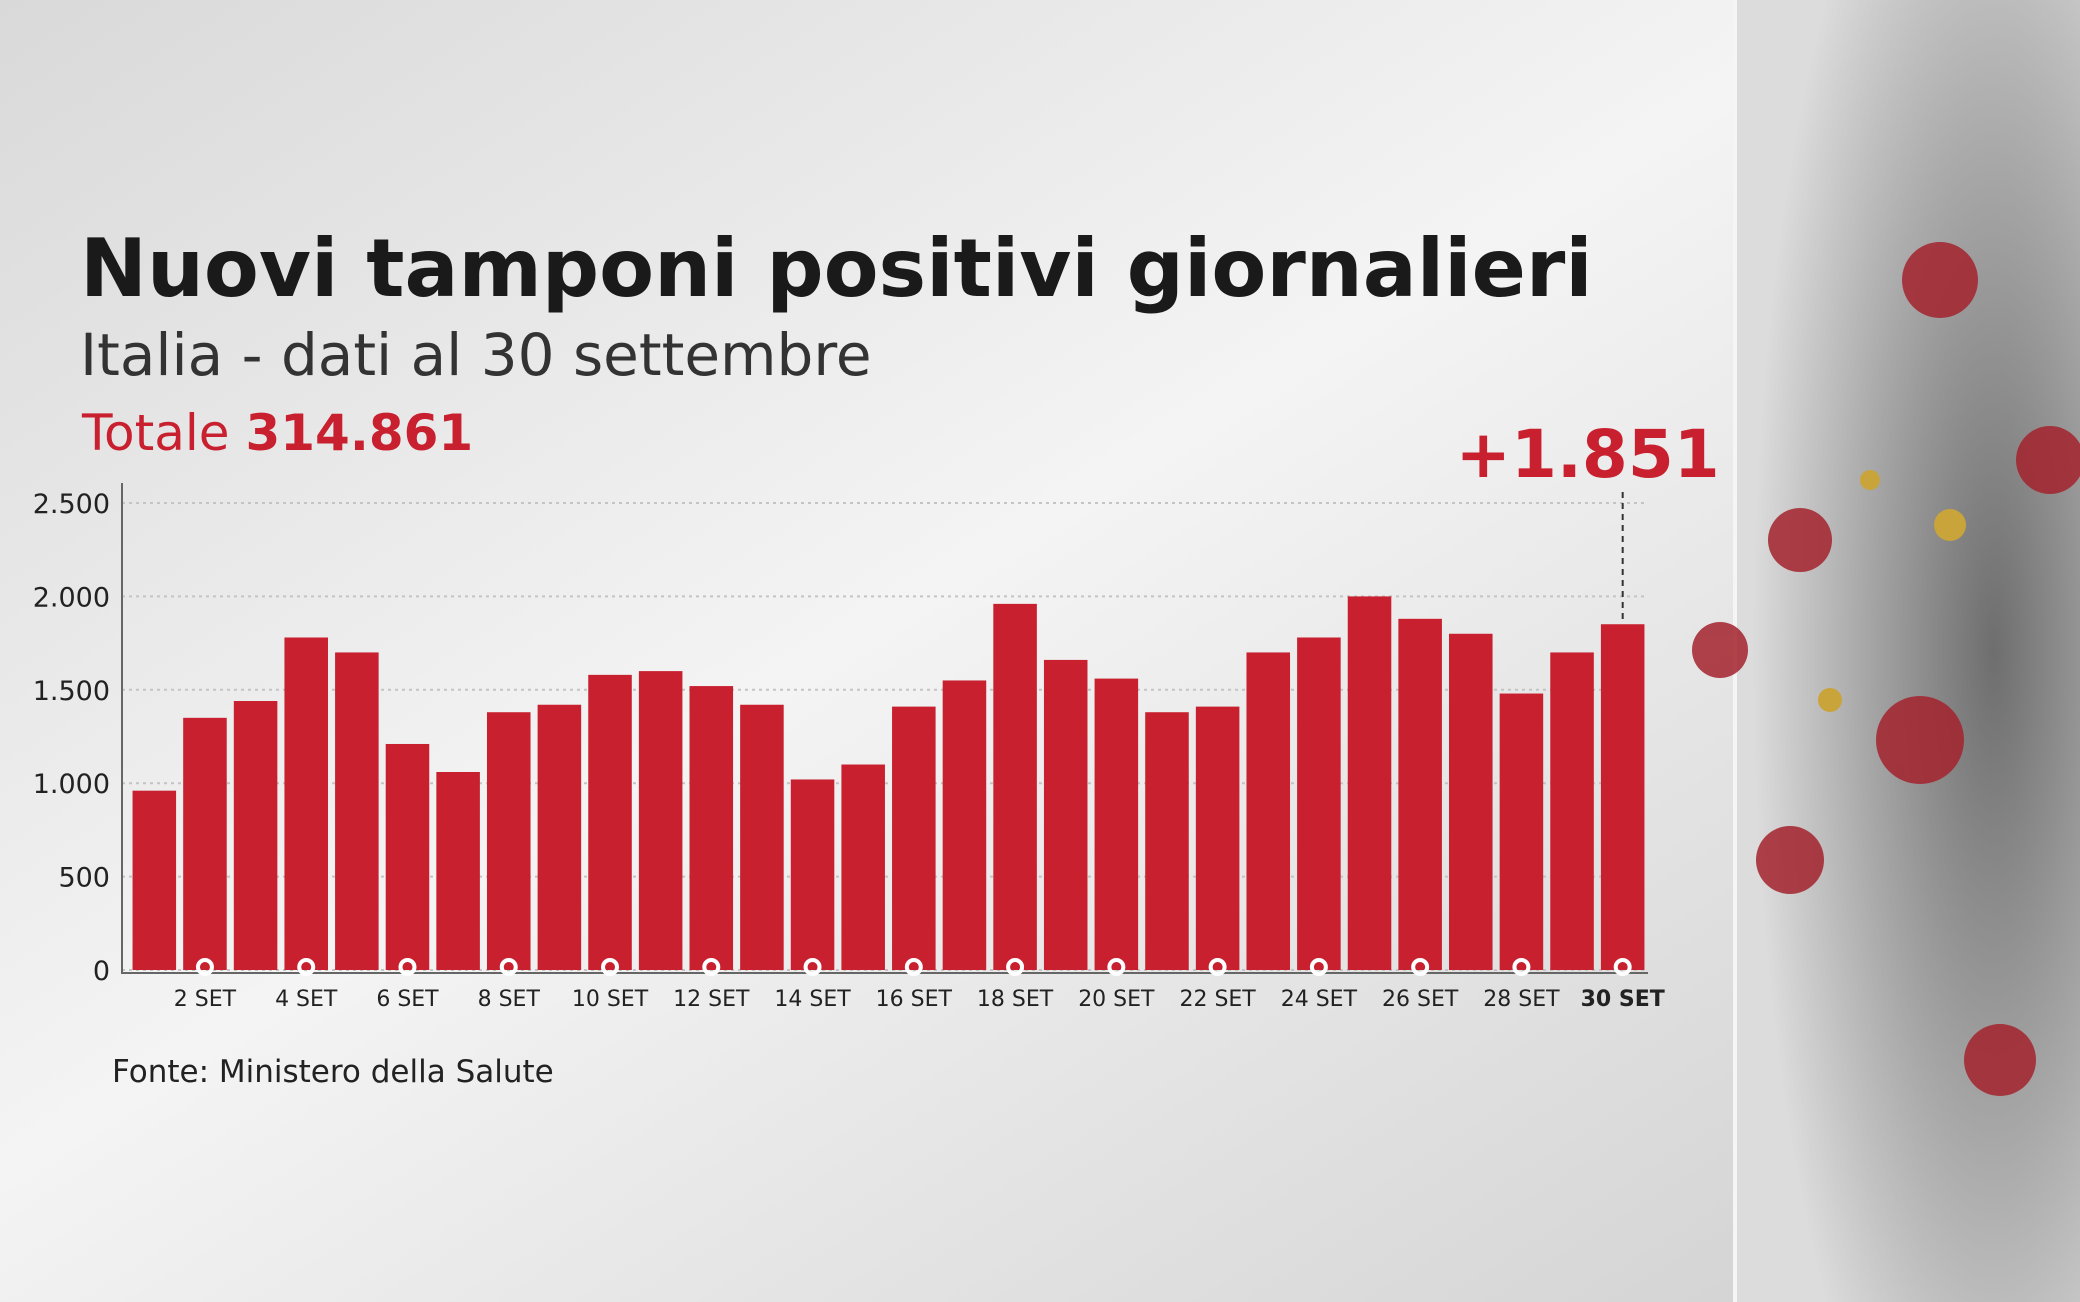 This screenshot has height=1302, width=2080. What do you see at coordinates (306, 999) in the screenshot?
I see `x-tick-label: 4 SET` at bounding box center [306, 999].